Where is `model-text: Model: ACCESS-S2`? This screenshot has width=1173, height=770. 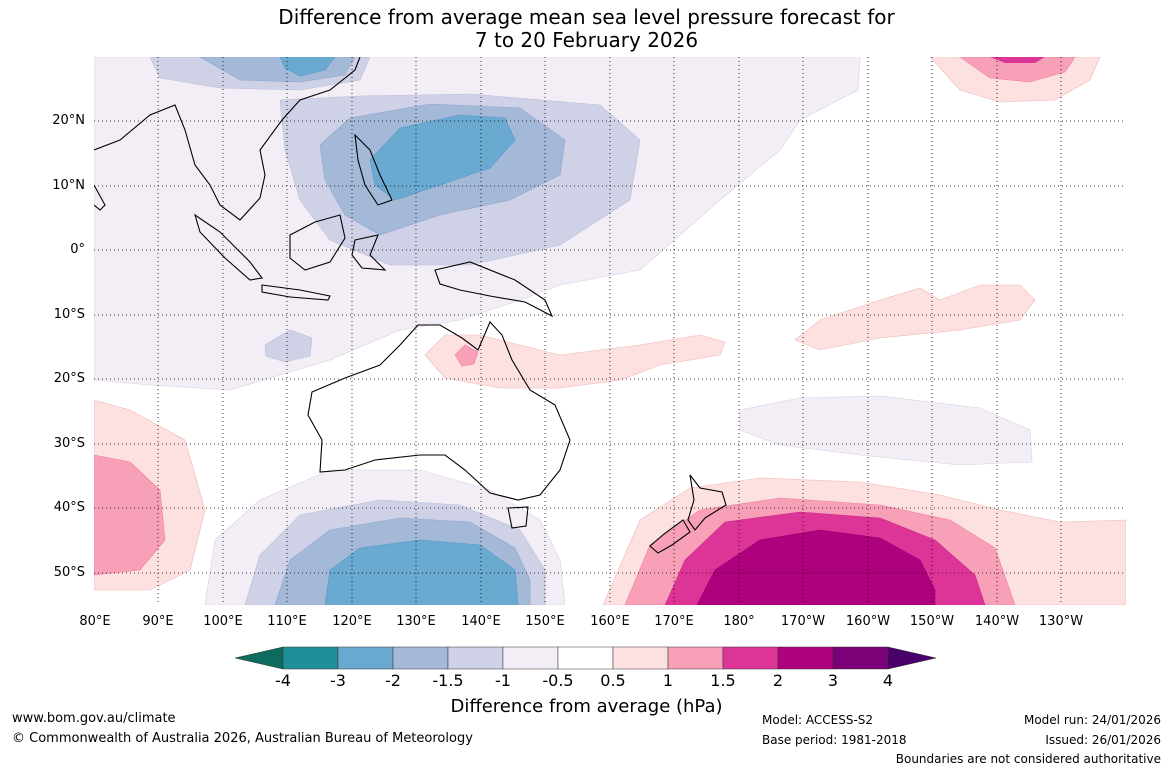
model-text: Model: ACCESS-S2 is located at coordinates (818, 720).